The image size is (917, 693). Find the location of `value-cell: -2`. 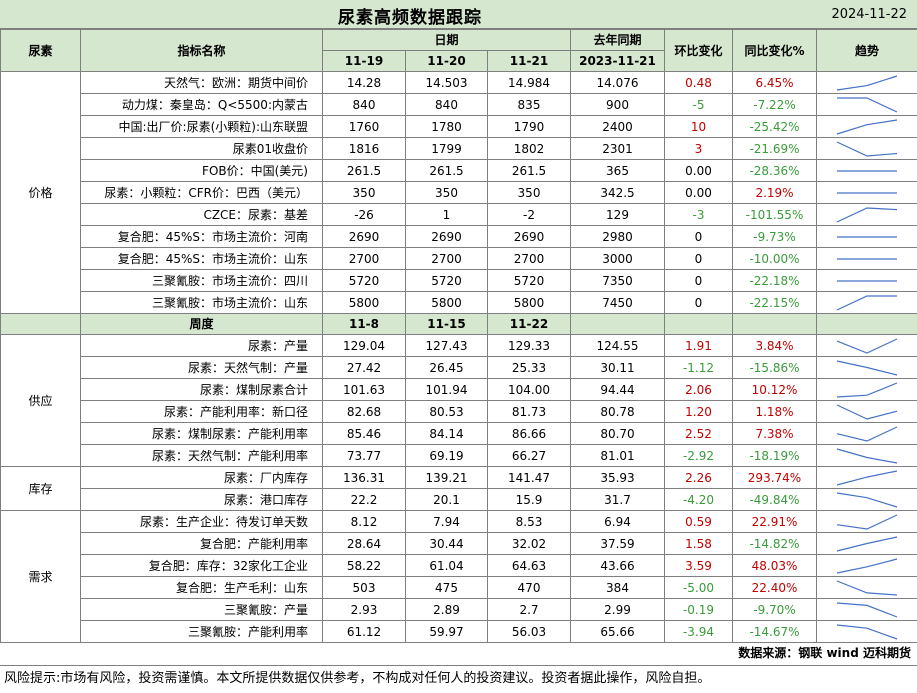

value-cell: -2 is located at coordinates (529, 214).